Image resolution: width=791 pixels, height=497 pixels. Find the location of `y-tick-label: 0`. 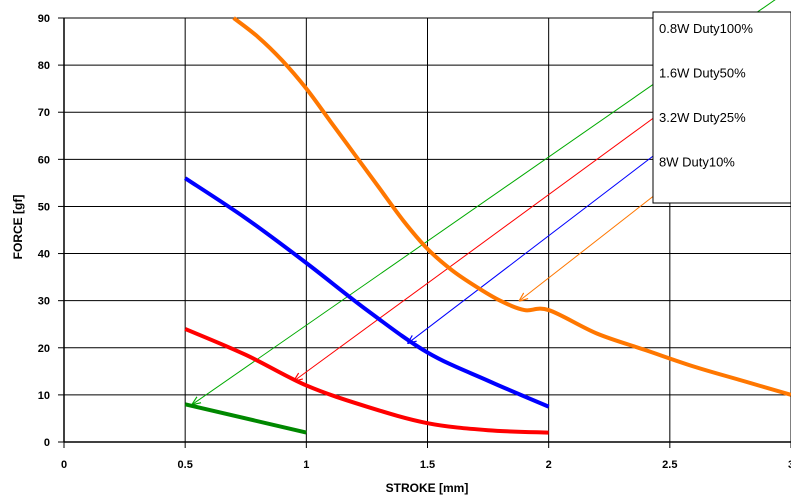

y-tick-label: 0 is located at coordinates (47, 443).